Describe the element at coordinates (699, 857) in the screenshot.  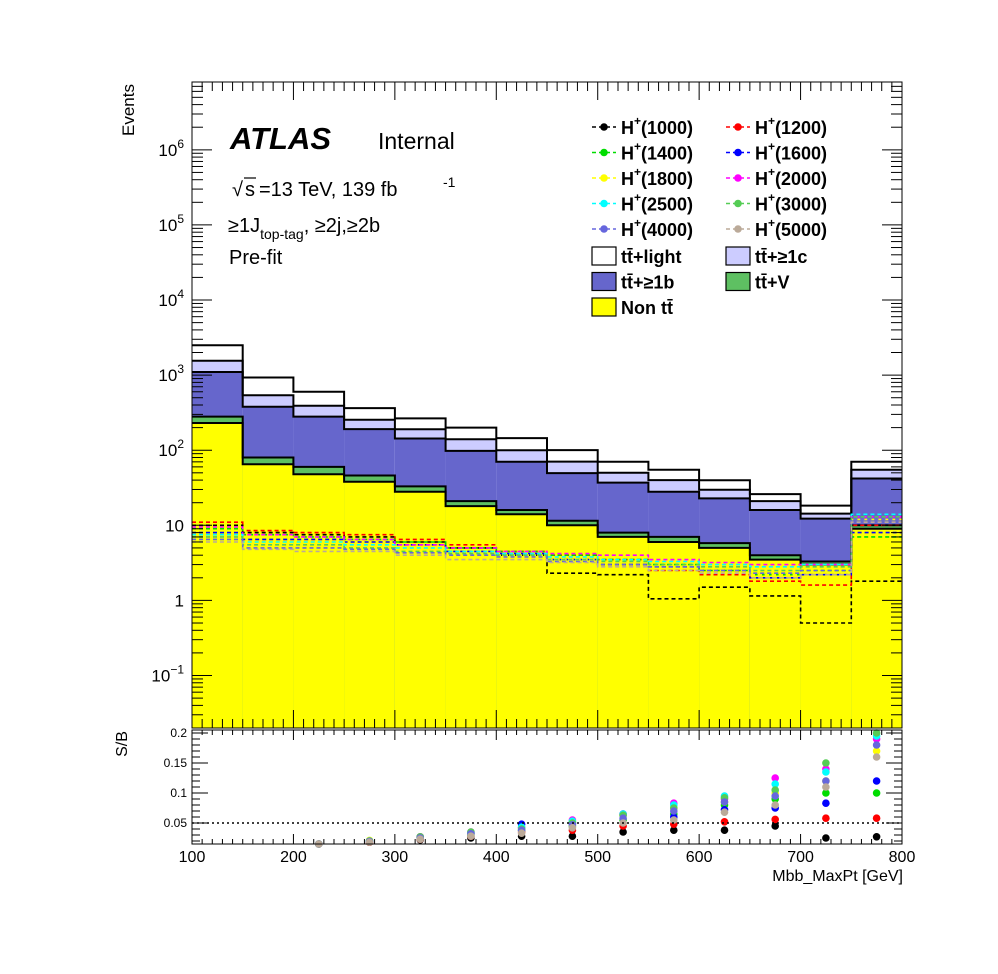
I see `x-tick-label-5: 600` at that location.